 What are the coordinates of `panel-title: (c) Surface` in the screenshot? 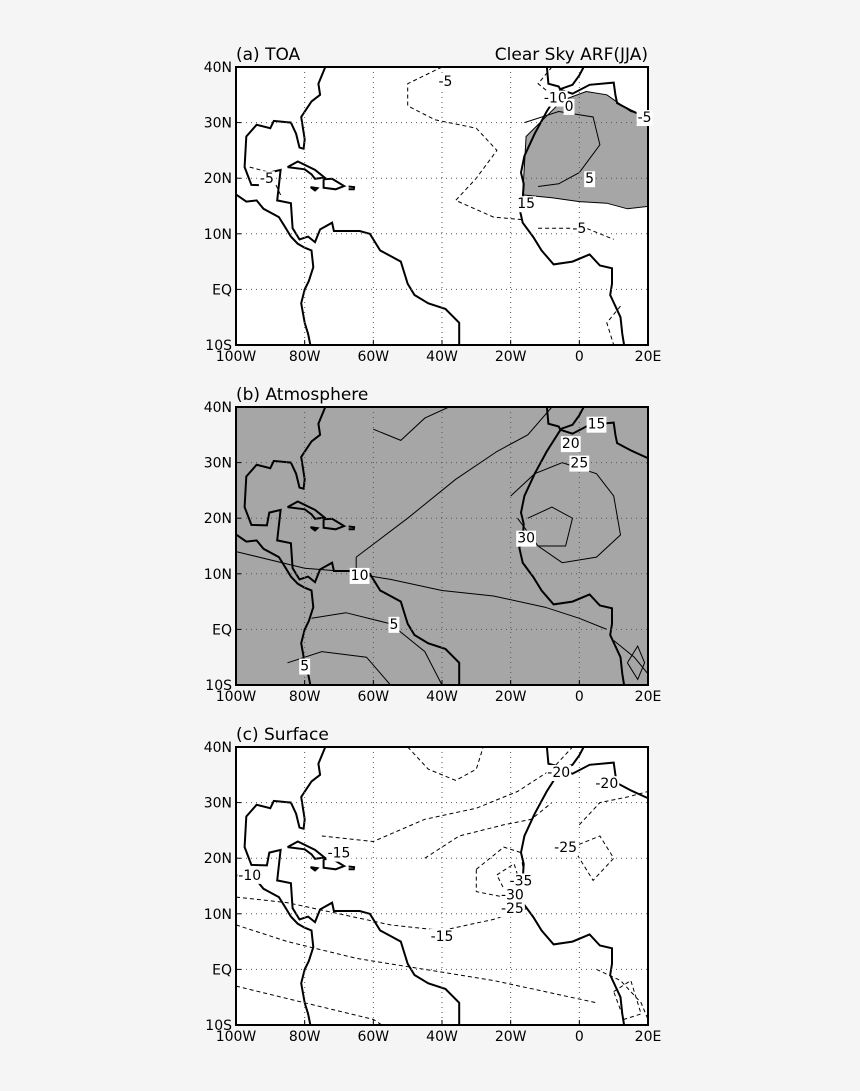 It's located at (282, 735).